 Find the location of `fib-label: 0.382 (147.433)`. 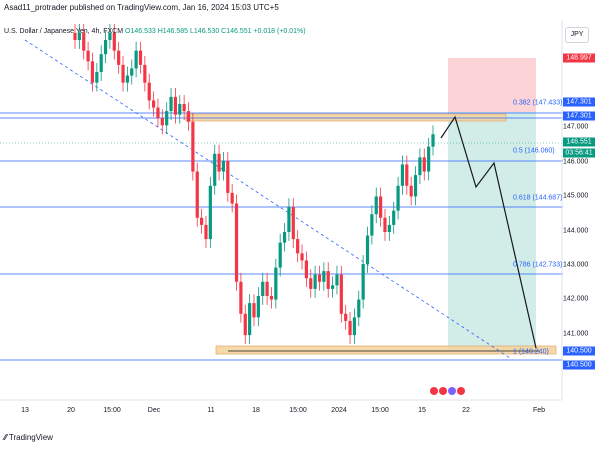

fib-label: 0.382 (147.433) is located at coordinates (538, 103).